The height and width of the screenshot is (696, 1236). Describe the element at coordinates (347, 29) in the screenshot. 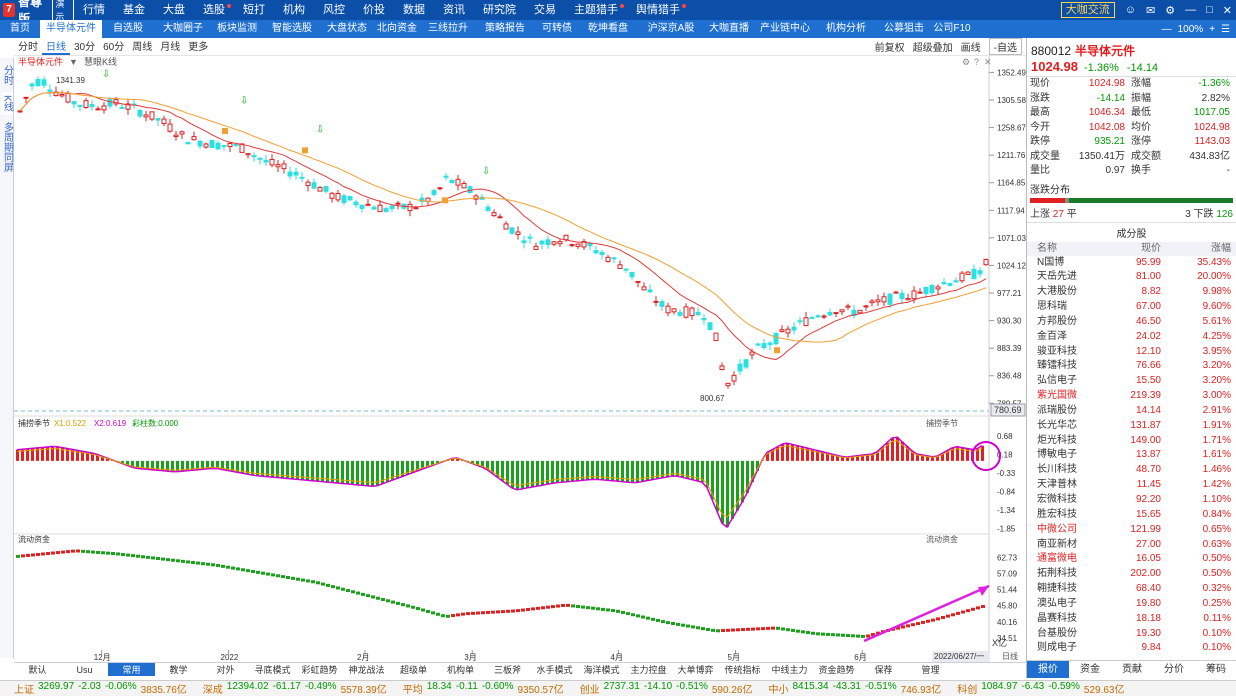

I see `tab-6: 大盘状态` at that location.